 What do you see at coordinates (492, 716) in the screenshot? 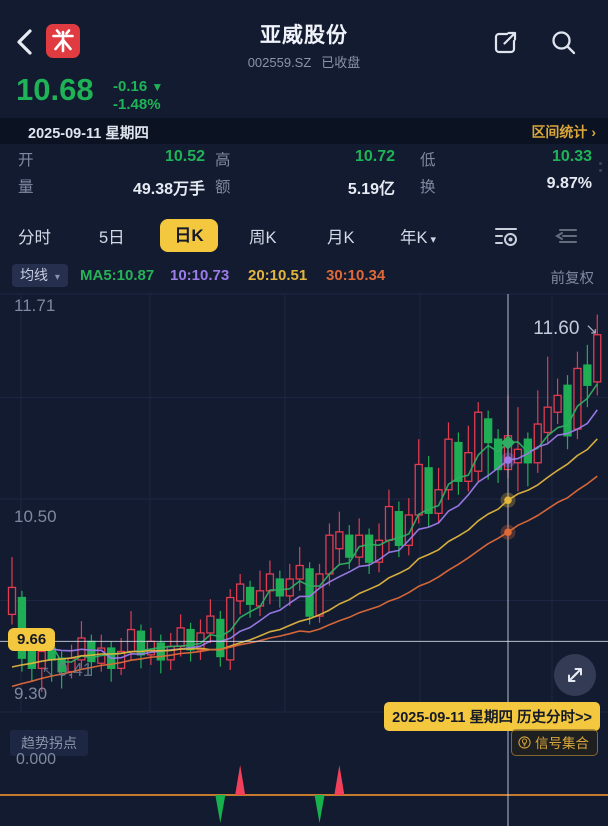
I see `history-minute-badge: 2025-09-11 星期四 历史分时>>` at bounding box center [492, 716].